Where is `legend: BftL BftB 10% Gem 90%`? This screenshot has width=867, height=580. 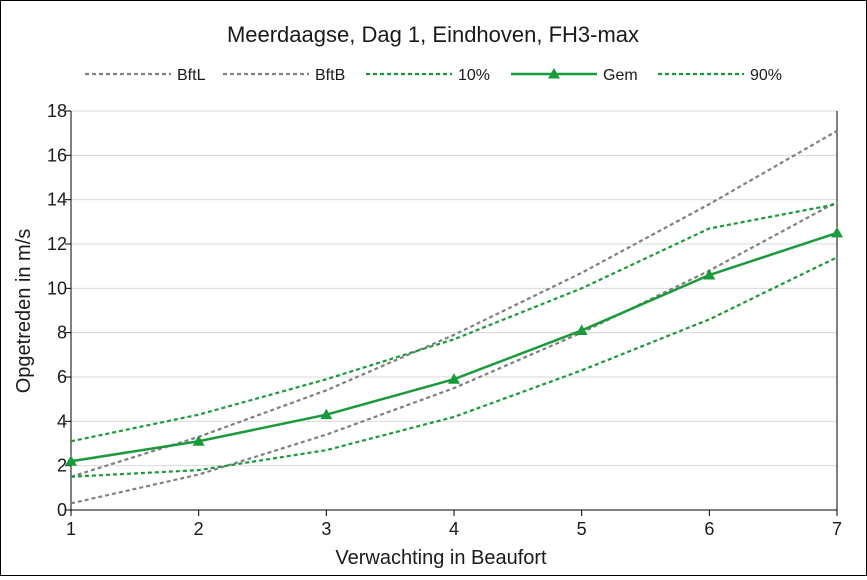
legend: BftL BftB 10% Gem 90% is located at coordinates (433, 75).